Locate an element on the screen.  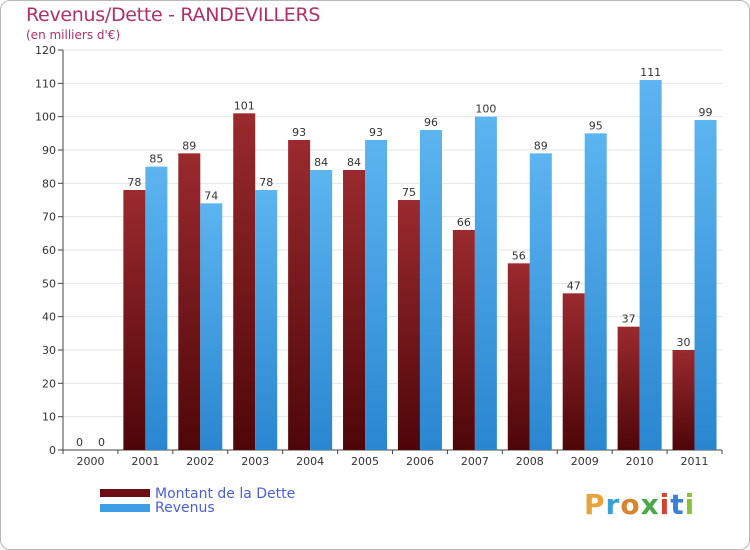
bar-debt-2007 is located at coordinates (463, 340).